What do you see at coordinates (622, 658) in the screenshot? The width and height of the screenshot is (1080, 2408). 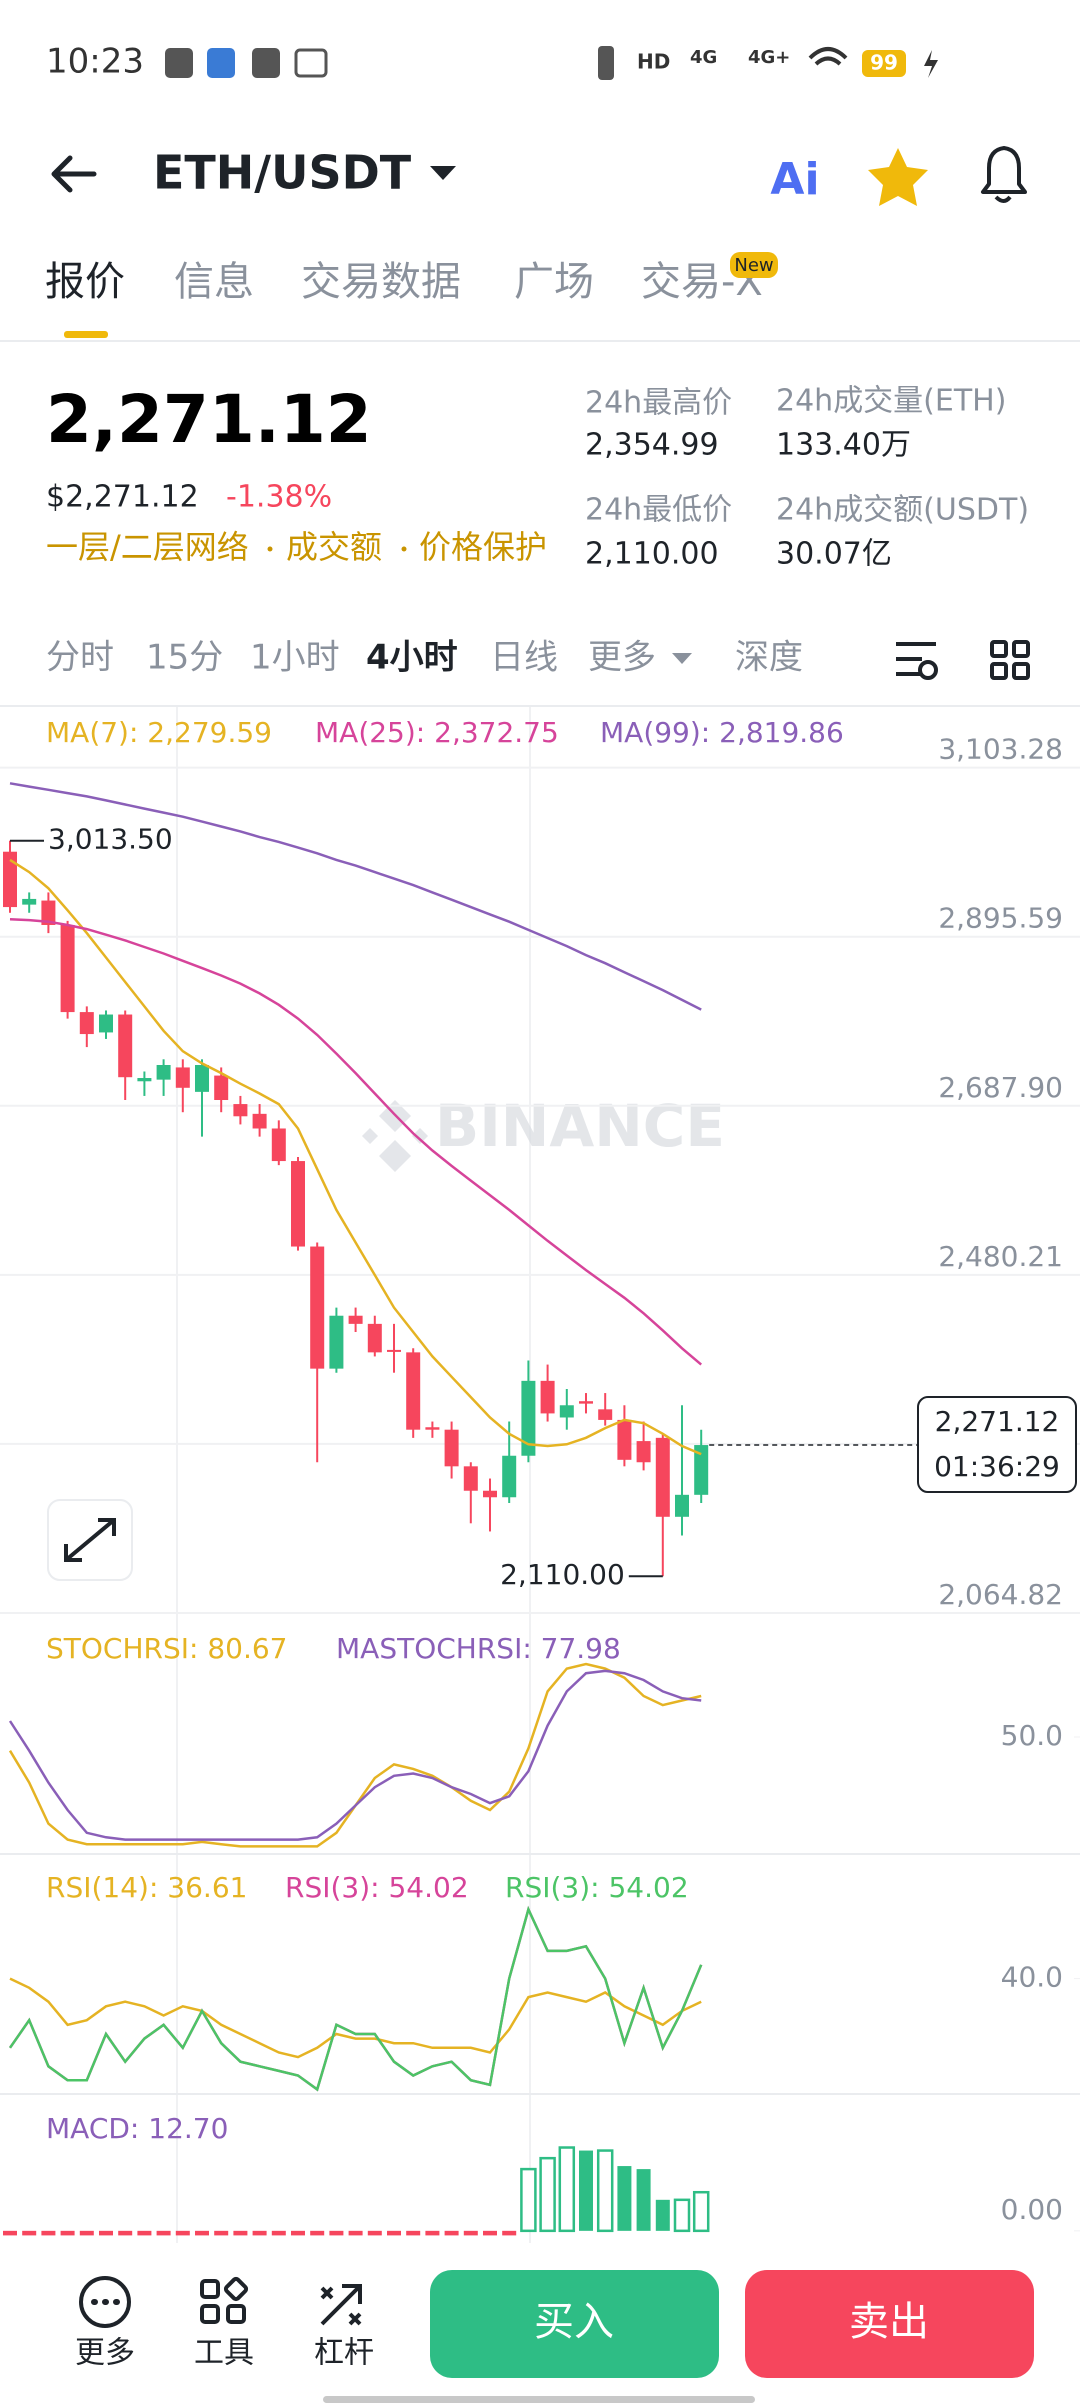 I see `interval: 更多` at bounding box center [622, 658].